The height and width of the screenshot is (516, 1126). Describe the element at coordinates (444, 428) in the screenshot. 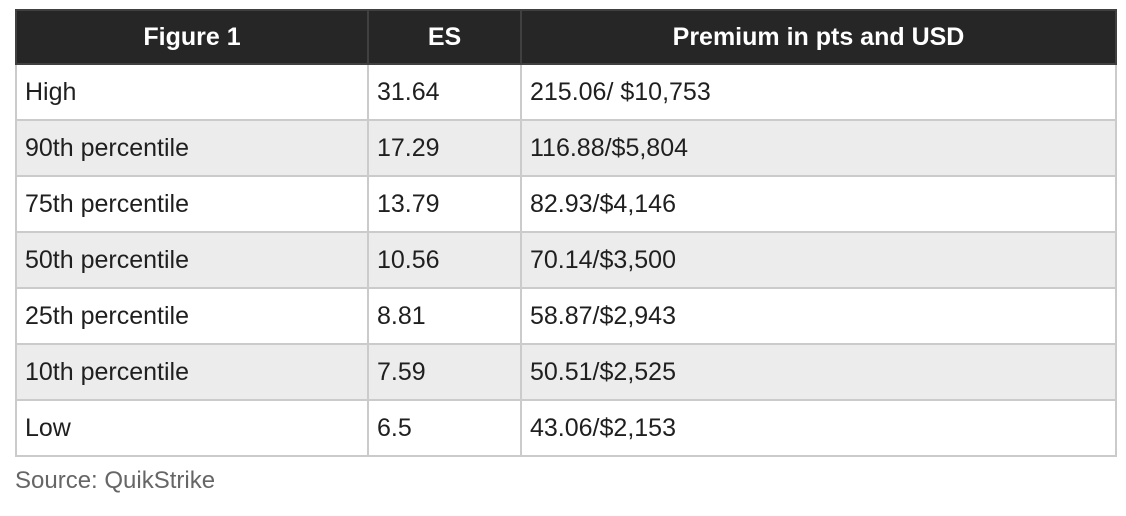

I see `es-value: 6.5` at that location.